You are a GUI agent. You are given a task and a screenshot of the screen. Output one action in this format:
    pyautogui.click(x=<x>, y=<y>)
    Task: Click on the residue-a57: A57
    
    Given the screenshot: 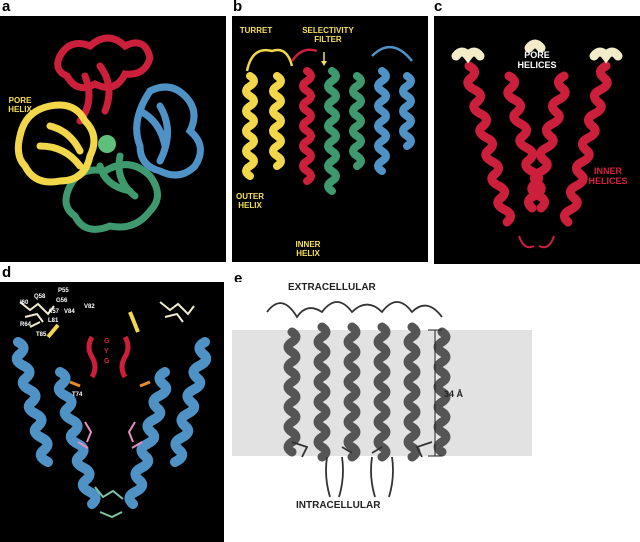 What is the action you would take?
    pyautogui.click(x=54, y=312)
    